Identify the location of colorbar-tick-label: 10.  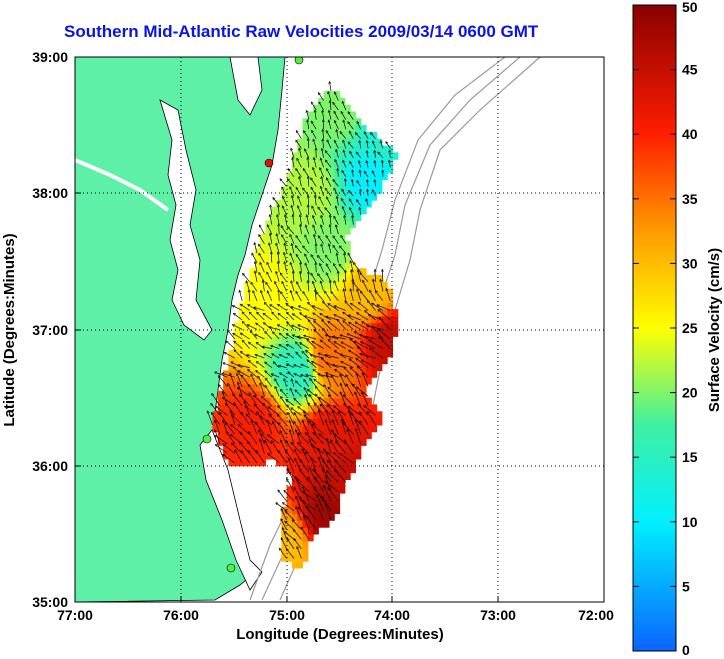
(690, 522).